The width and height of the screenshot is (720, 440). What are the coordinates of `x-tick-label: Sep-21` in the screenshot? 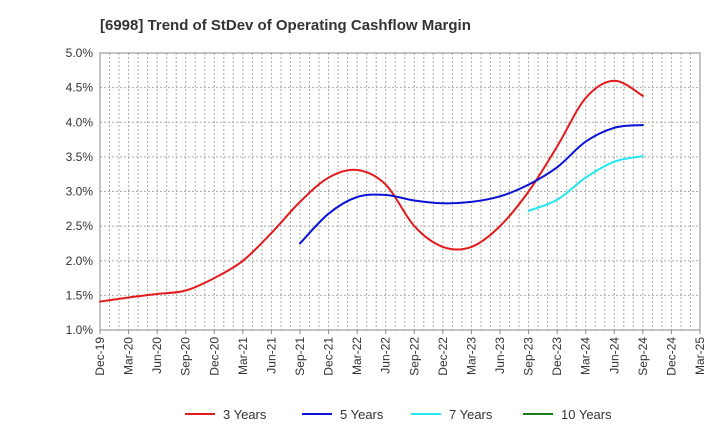 It's located at (300, 356).